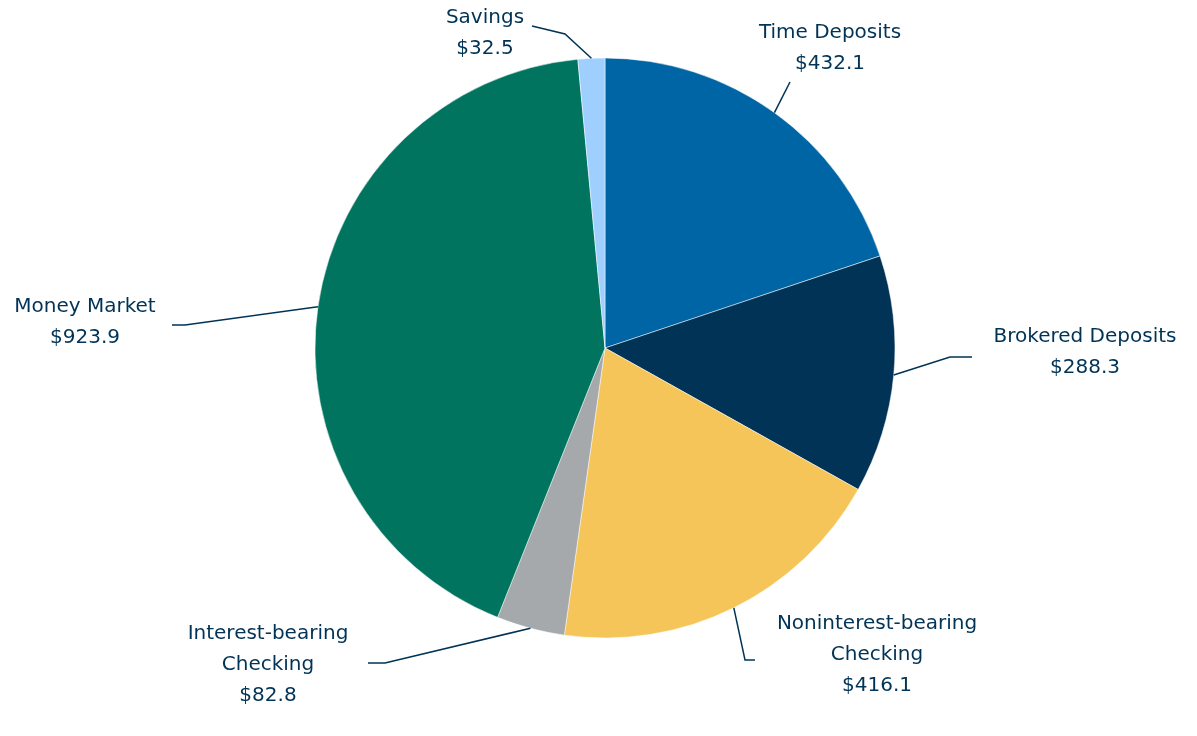 This screenshot has width=1197, height=736. I want to click on slice-label: Interest-bearing Checking, so click(268, 647).